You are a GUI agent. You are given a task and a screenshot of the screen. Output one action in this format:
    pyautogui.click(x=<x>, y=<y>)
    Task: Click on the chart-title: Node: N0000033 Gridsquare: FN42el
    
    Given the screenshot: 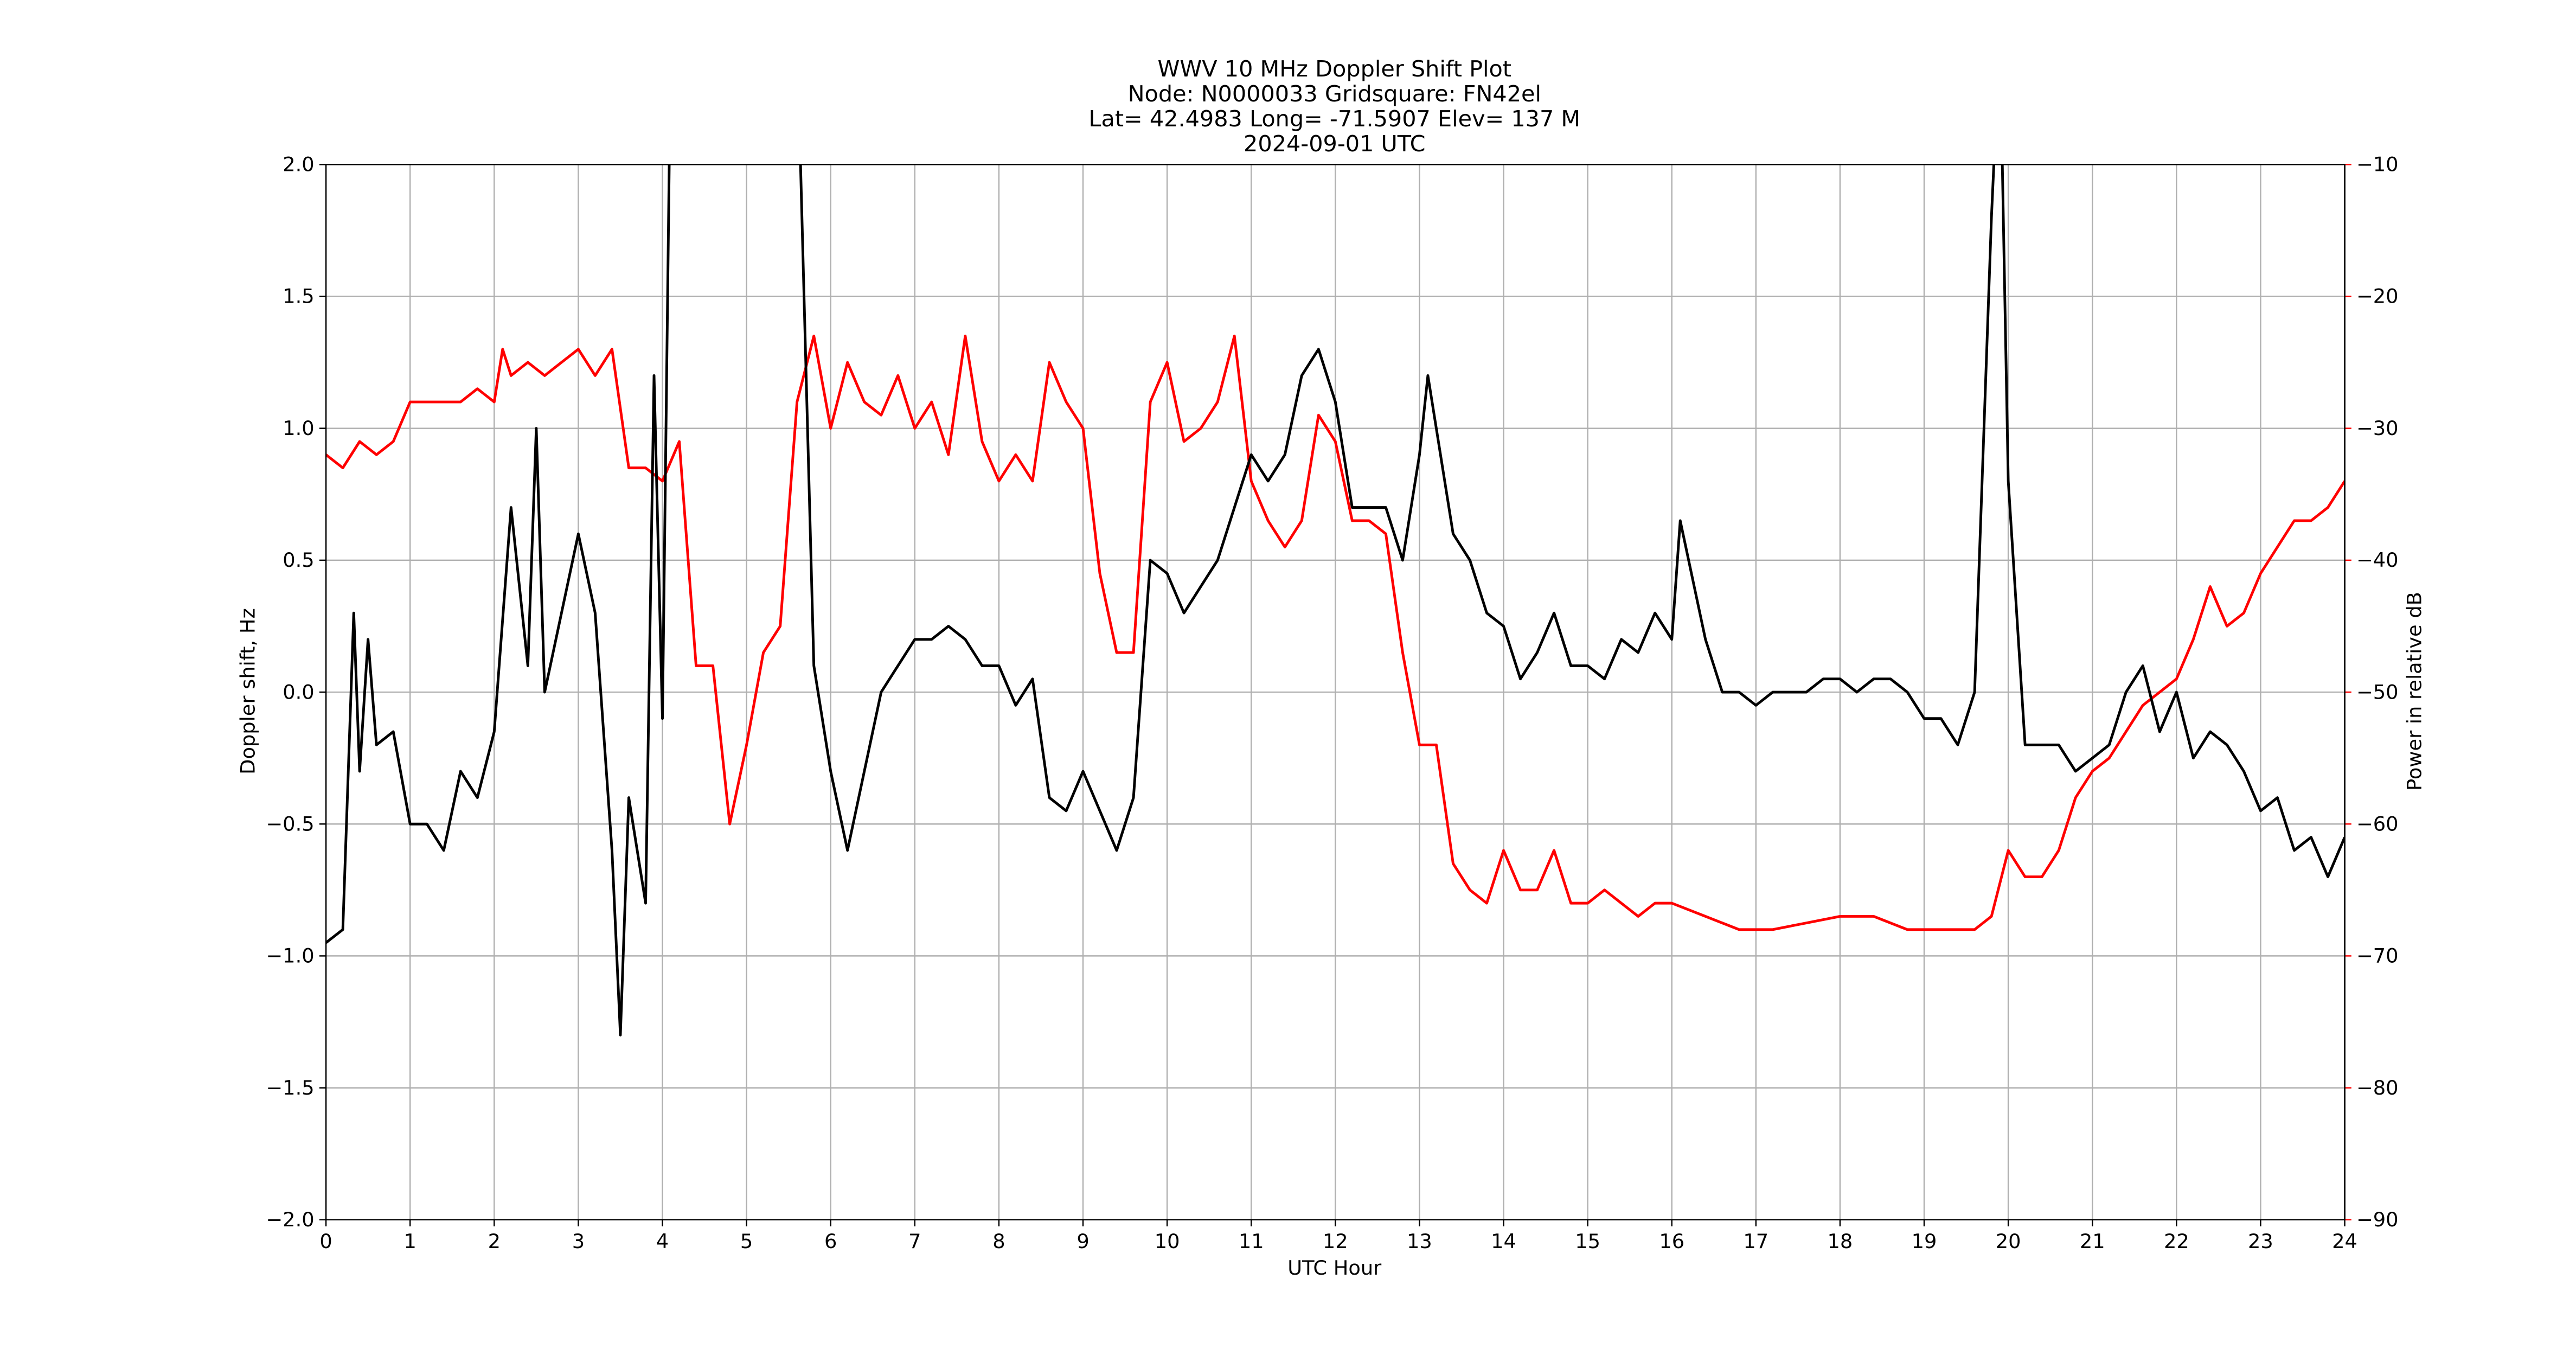 What is the action you would take?
    pyautogui.click(x=1334, y=94)
    